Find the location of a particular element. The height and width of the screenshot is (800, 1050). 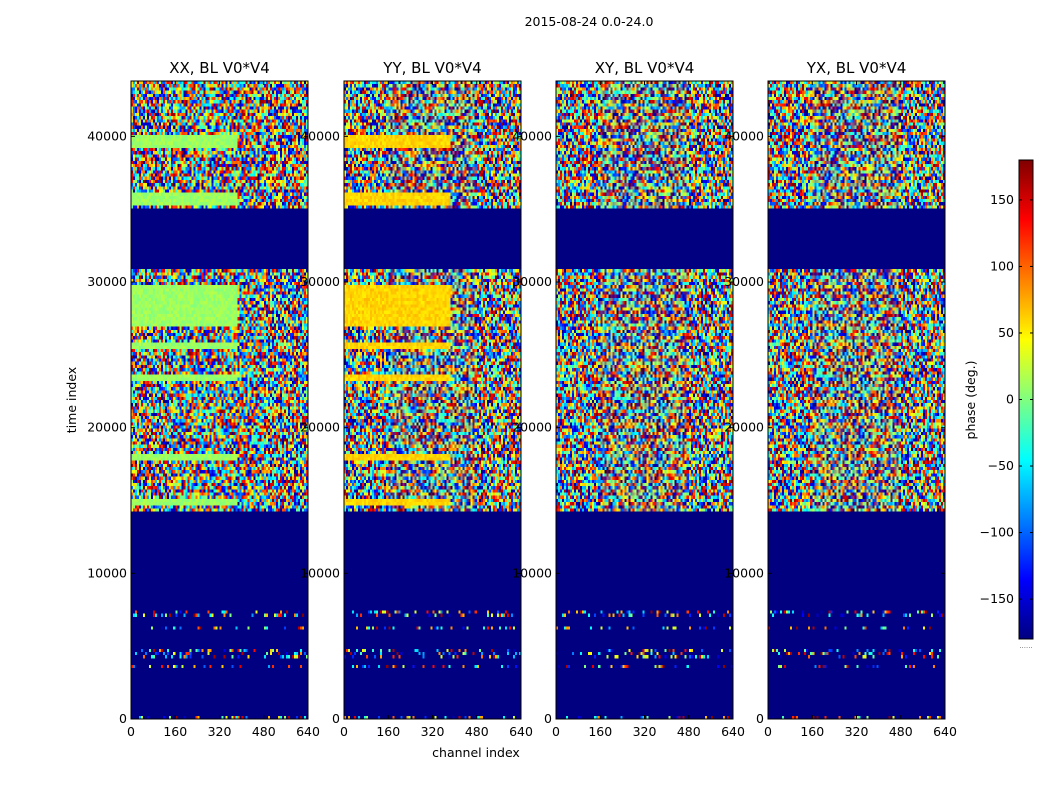

figure-suptitle: 2015-08-24 0.0-24.0 is located at coordinates (589, 21).